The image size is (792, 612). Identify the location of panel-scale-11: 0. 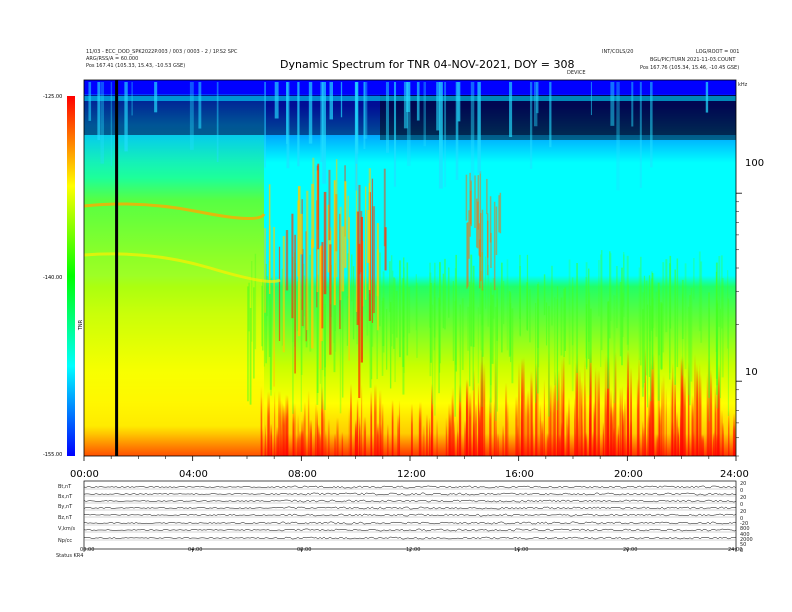
(742, 551).